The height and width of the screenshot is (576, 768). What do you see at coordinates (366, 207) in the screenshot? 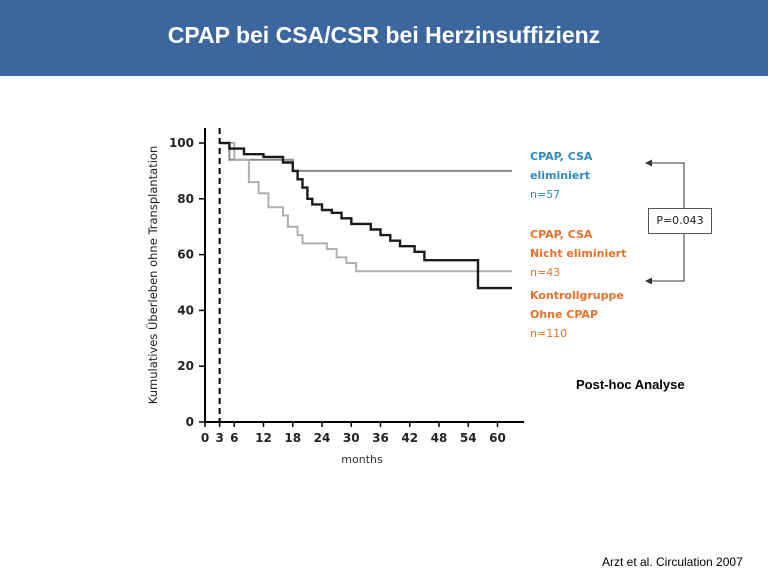
I see `series-not-eliminated-line` at bounding box center [366, 207].